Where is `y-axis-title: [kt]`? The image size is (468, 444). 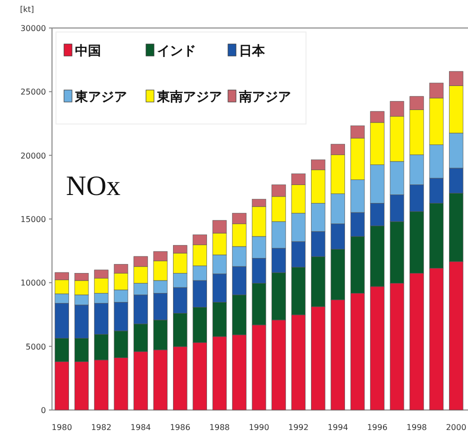
y-axis-title: [kt] is located at coordinates (27, 9).